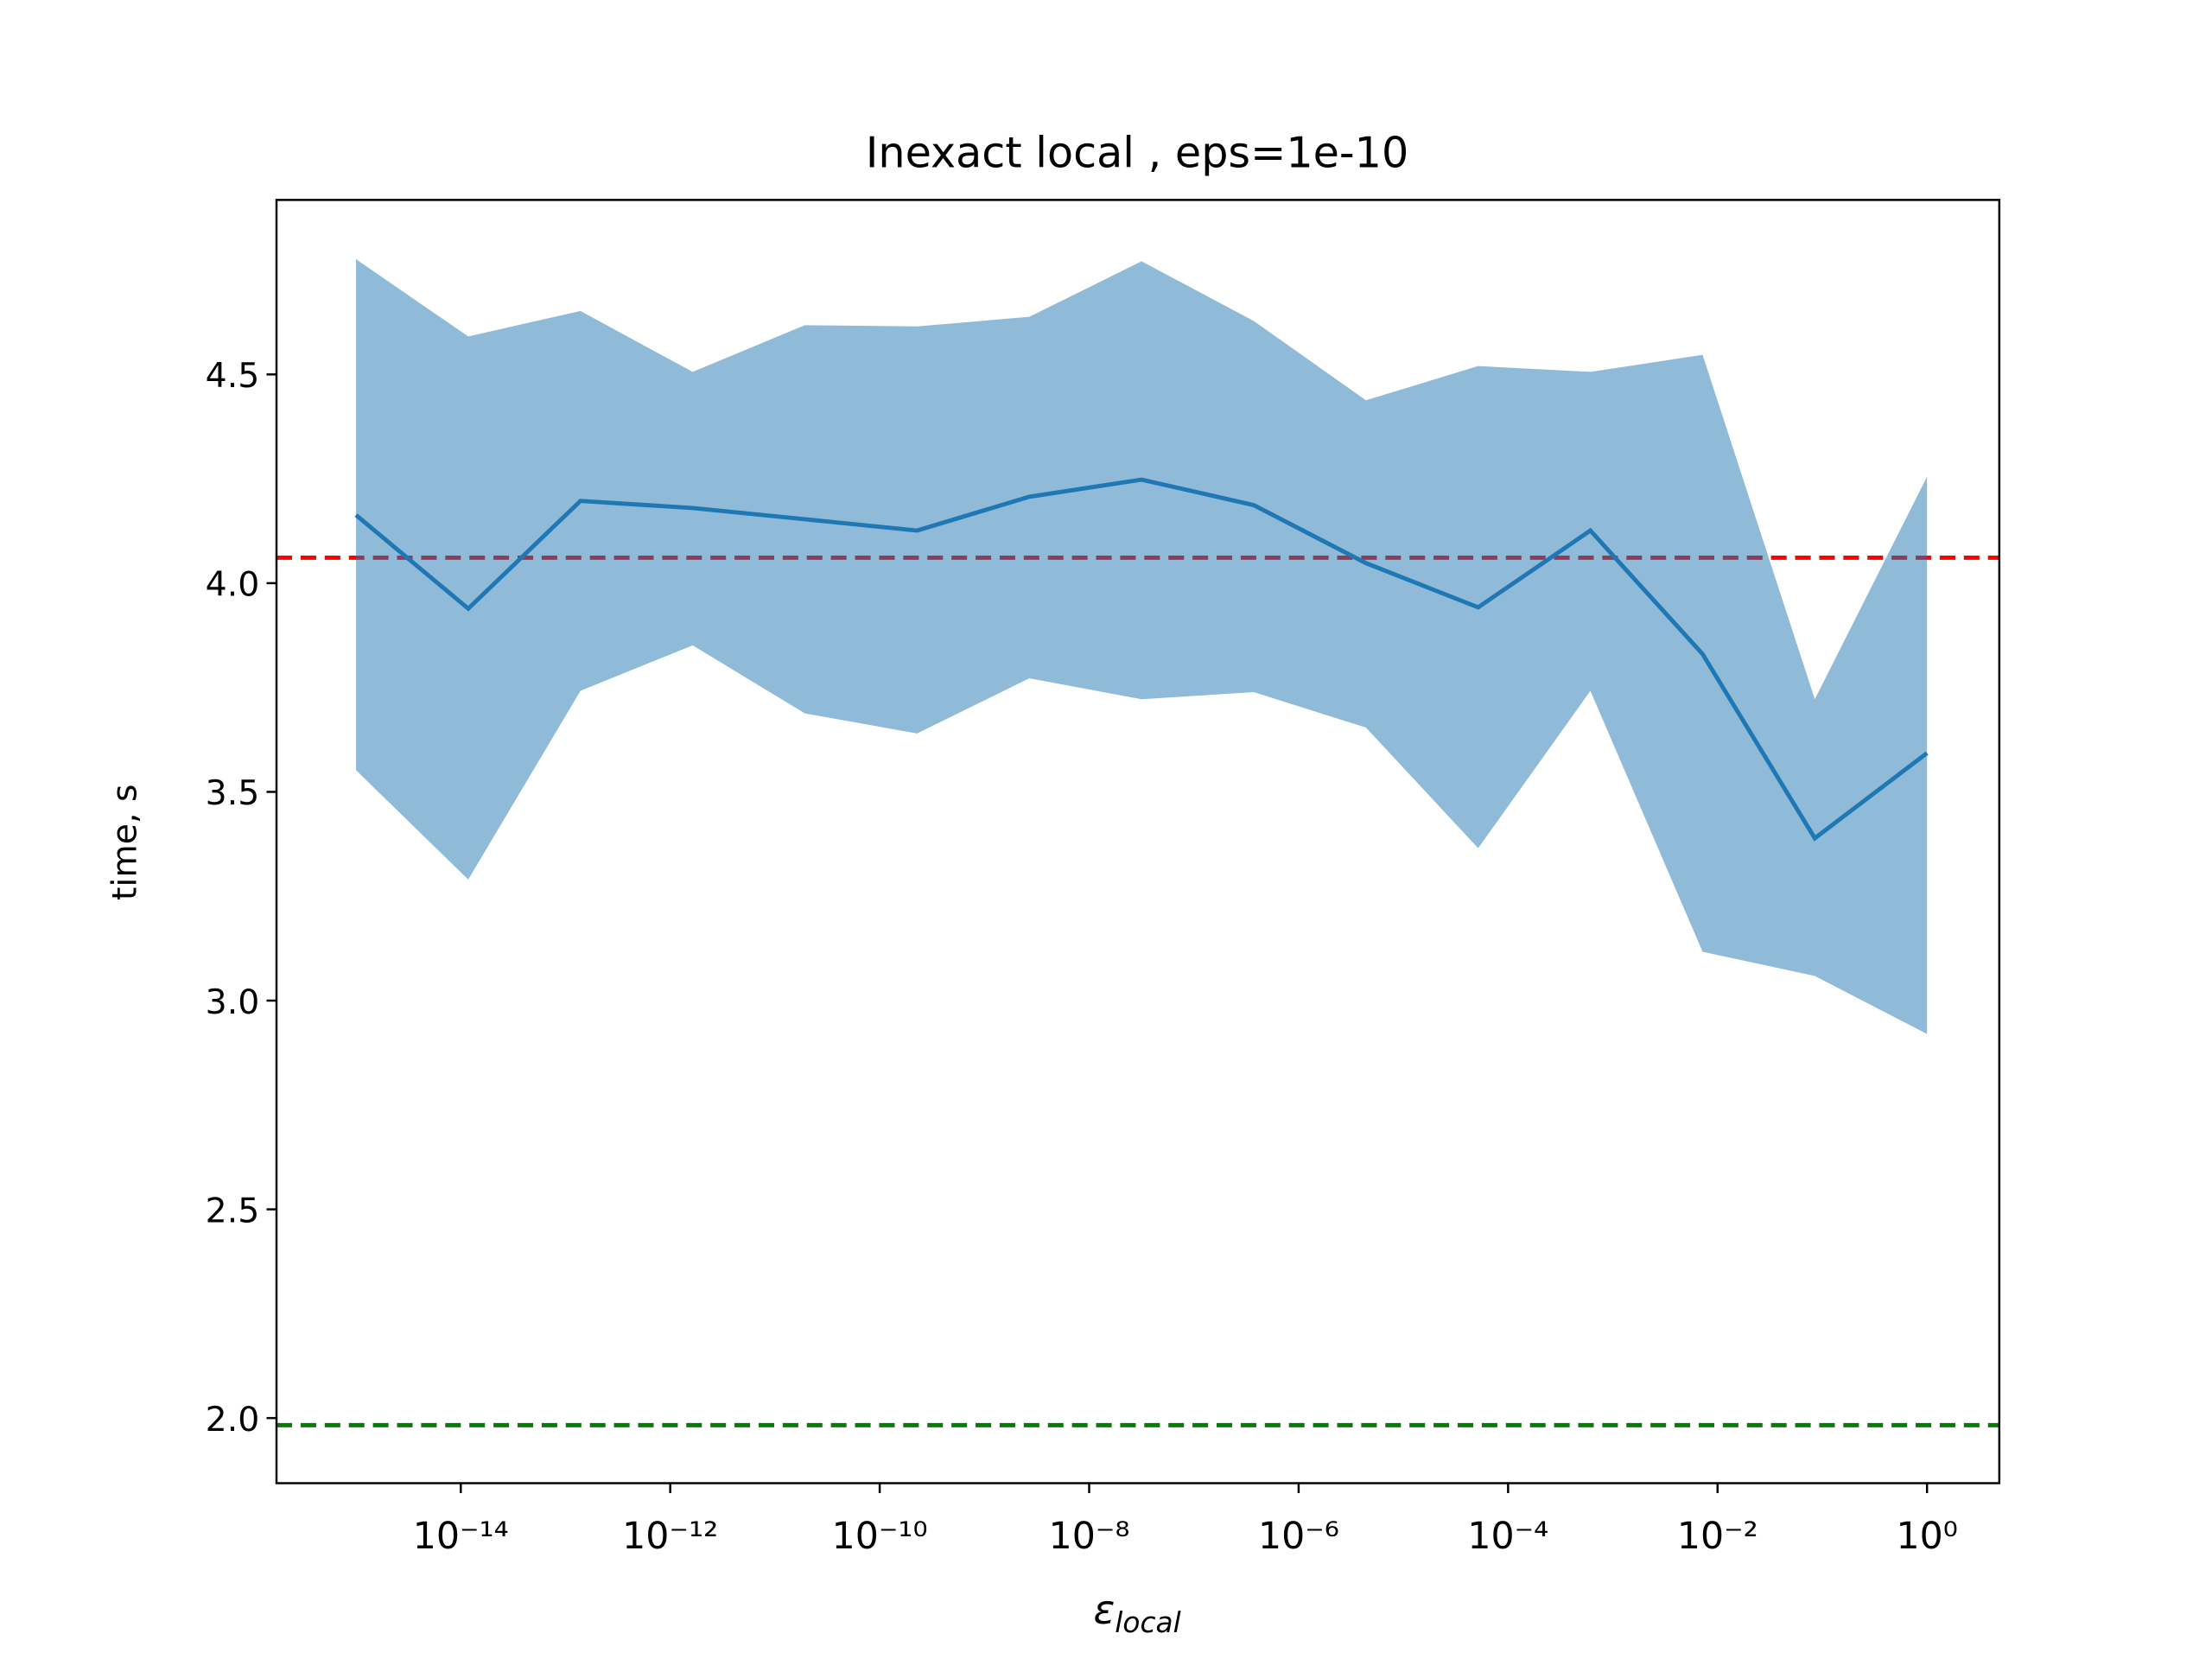 The image size is (2212, 1659). What do you see at coordinates (125, 843) in the screenshot?
I see `y-axis-label: time, s` at bounding box center [125, 843].